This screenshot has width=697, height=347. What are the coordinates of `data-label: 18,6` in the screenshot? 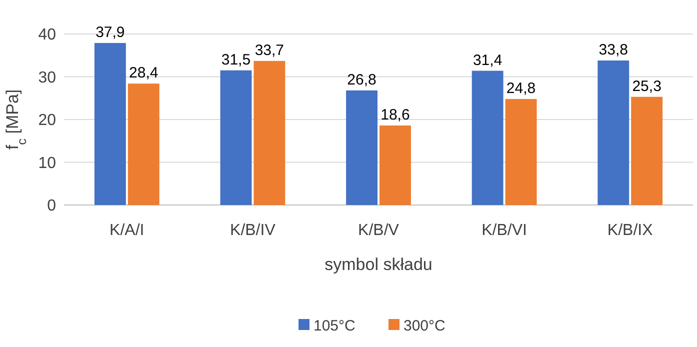 It's located at (395, 115).